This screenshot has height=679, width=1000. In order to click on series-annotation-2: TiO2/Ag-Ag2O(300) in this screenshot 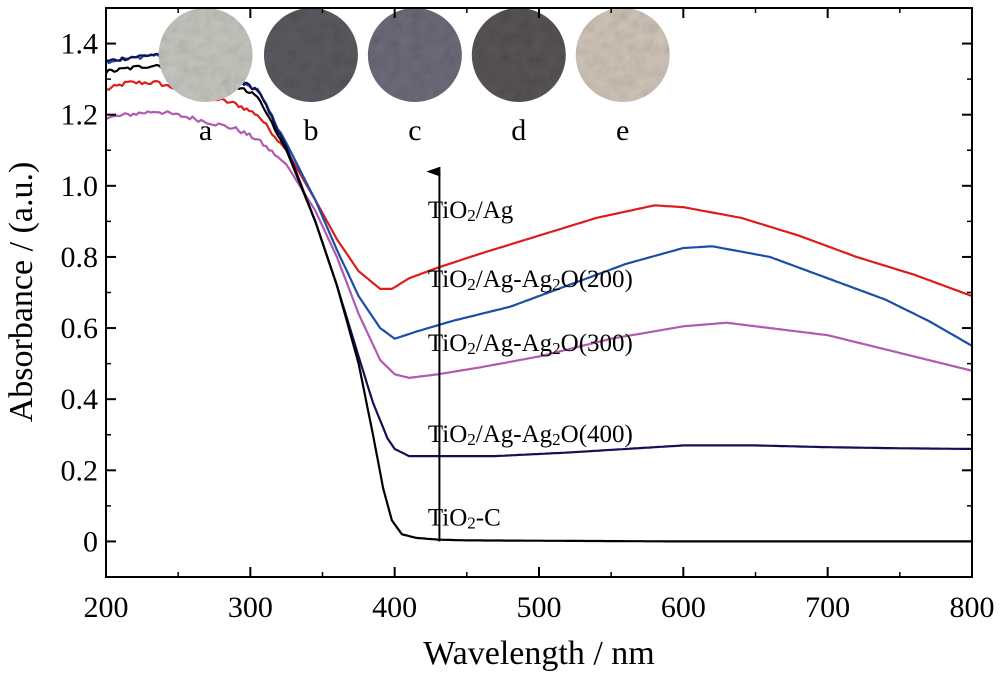, I will do `click(530, 344)`.